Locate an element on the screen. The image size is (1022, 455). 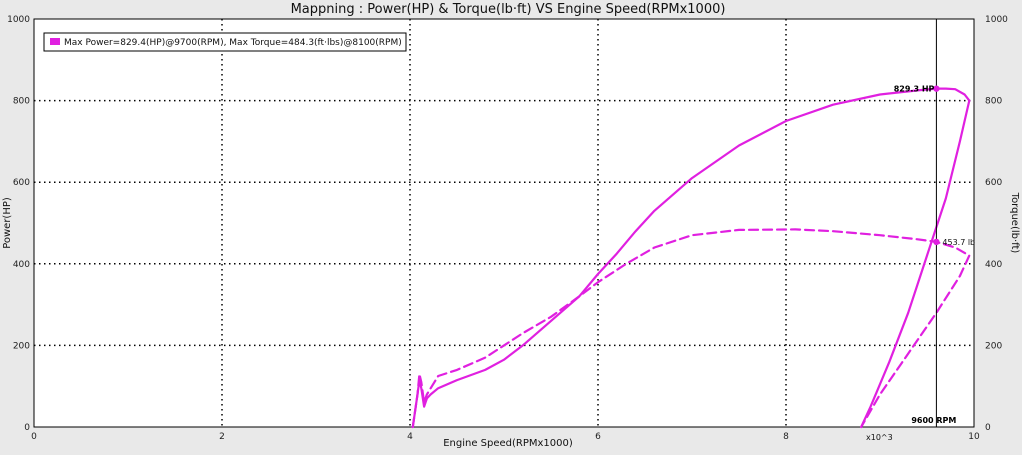
x-tick-label: 8 is located at coordinates (786, 437).